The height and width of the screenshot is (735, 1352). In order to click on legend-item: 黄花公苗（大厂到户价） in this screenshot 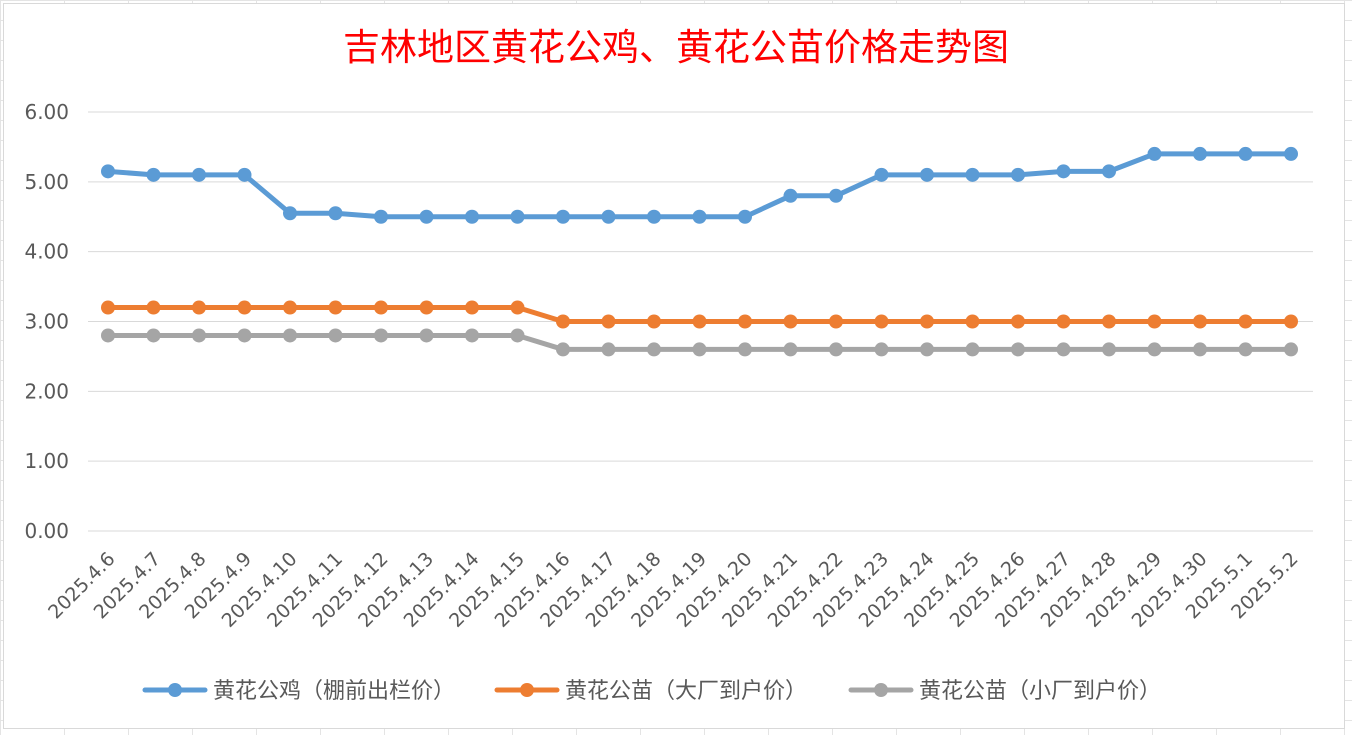, I will do `click(650, 691)`.